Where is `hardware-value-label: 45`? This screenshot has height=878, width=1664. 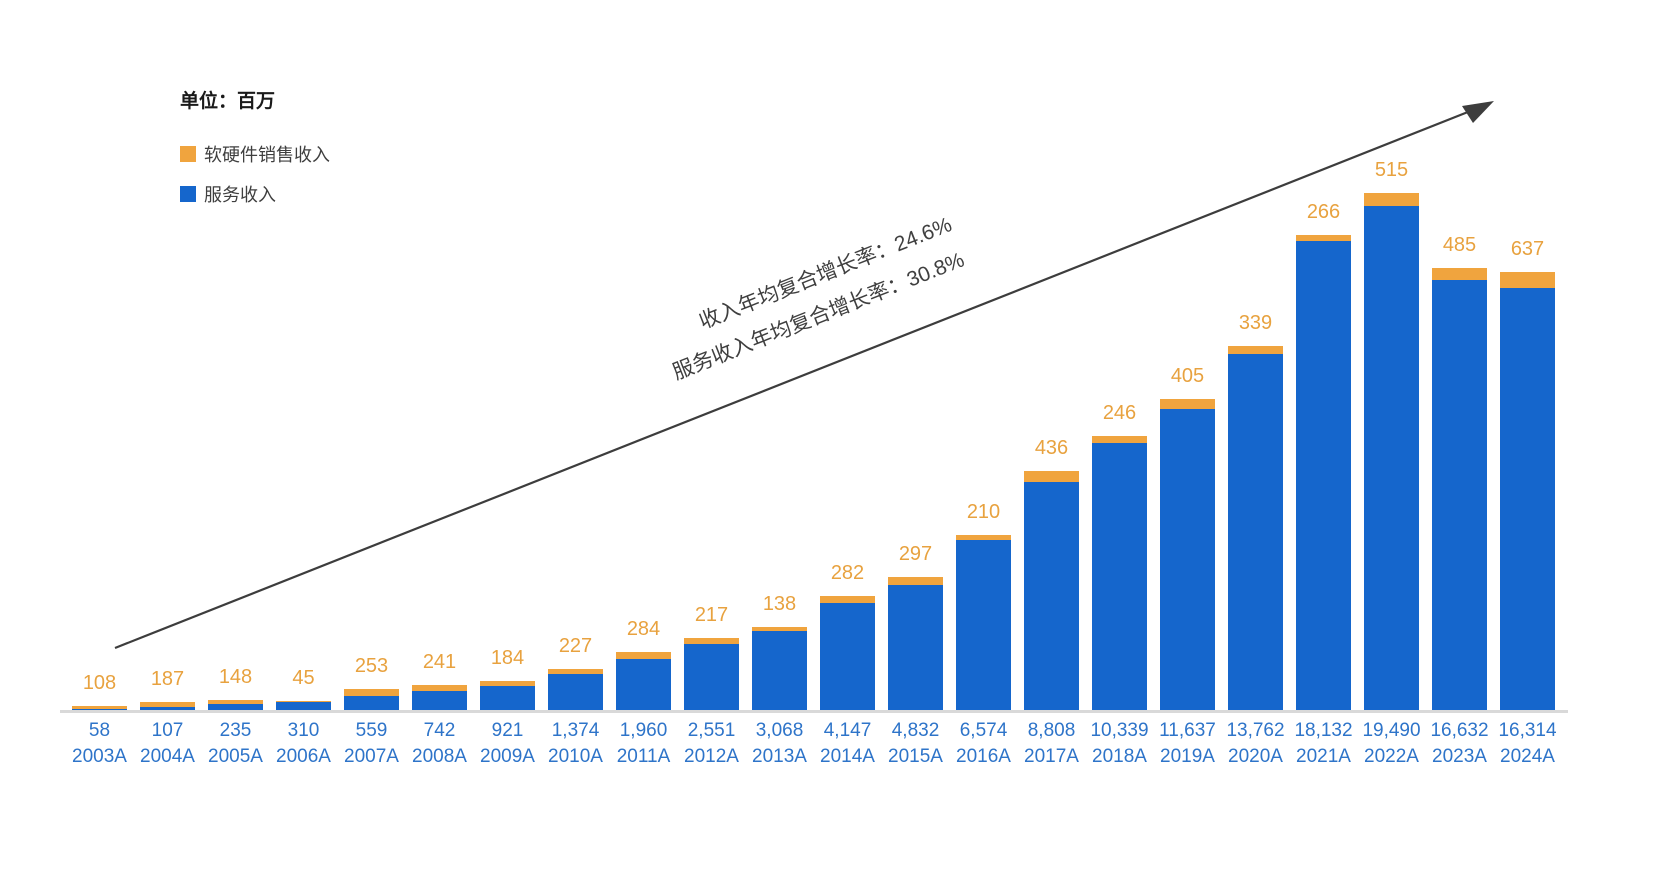 hardware-value-label: 45 is located at coordinates (303, 677).